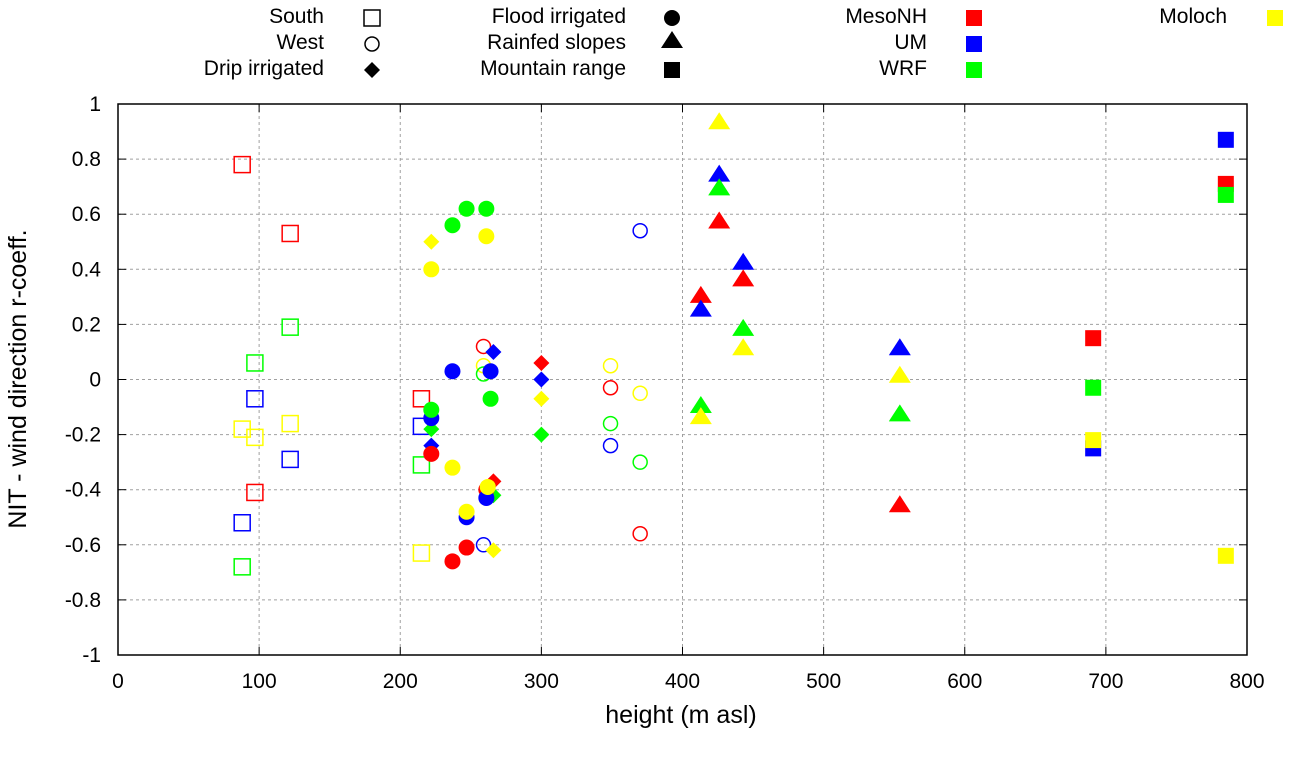 This screenshot has width=1290, height=760. Describe the element at coordinates (18, 378) in the screenshot. I see `y-axis-label: NIT - wind direction r-coeff.` at that location.